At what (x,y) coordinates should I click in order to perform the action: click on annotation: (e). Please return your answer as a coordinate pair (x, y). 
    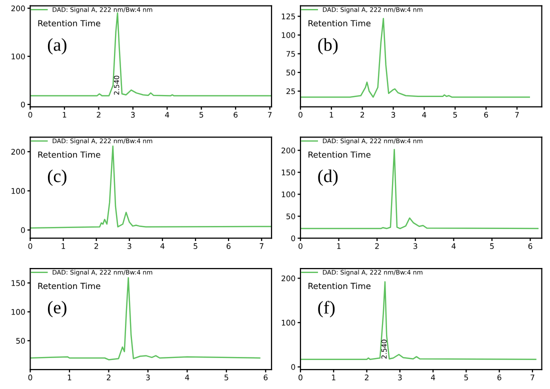
    Looking at the image, I should click on (57, 309).